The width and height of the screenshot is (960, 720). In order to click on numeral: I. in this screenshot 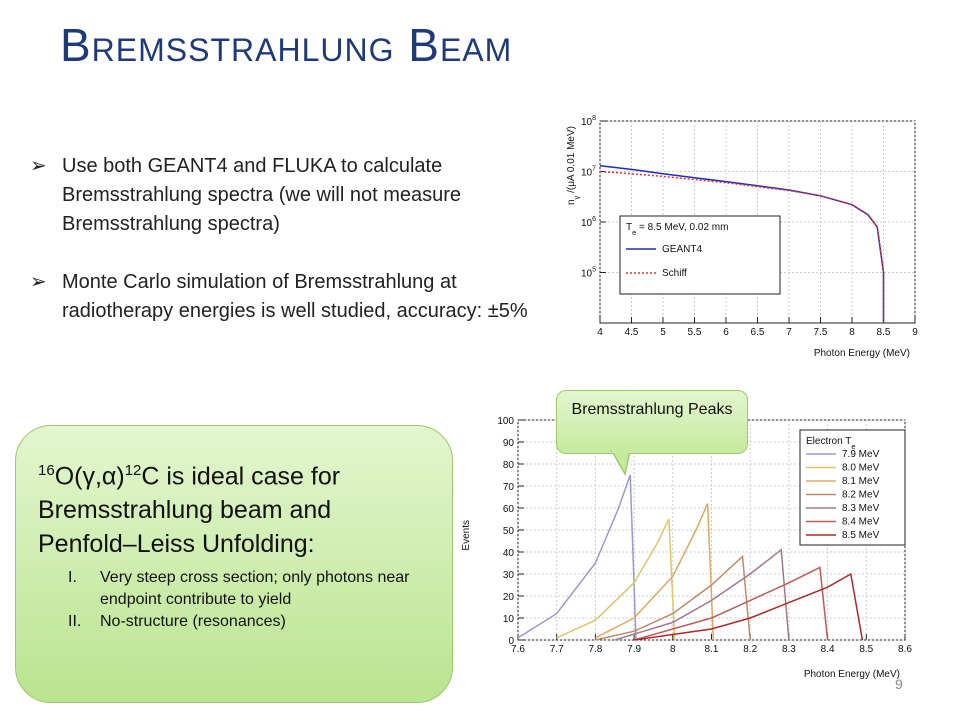, I will do `click(72, 578)`.